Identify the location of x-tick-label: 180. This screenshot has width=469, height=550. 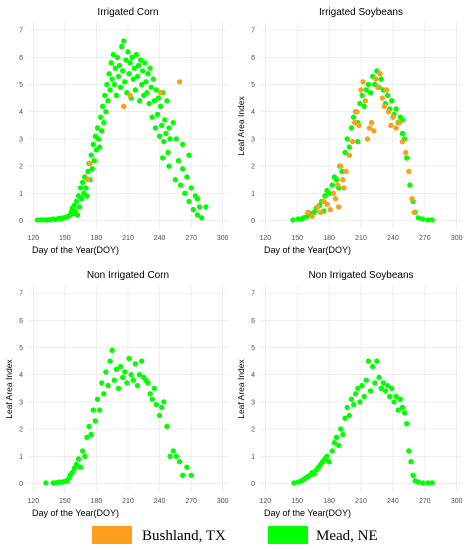
(329, 501).